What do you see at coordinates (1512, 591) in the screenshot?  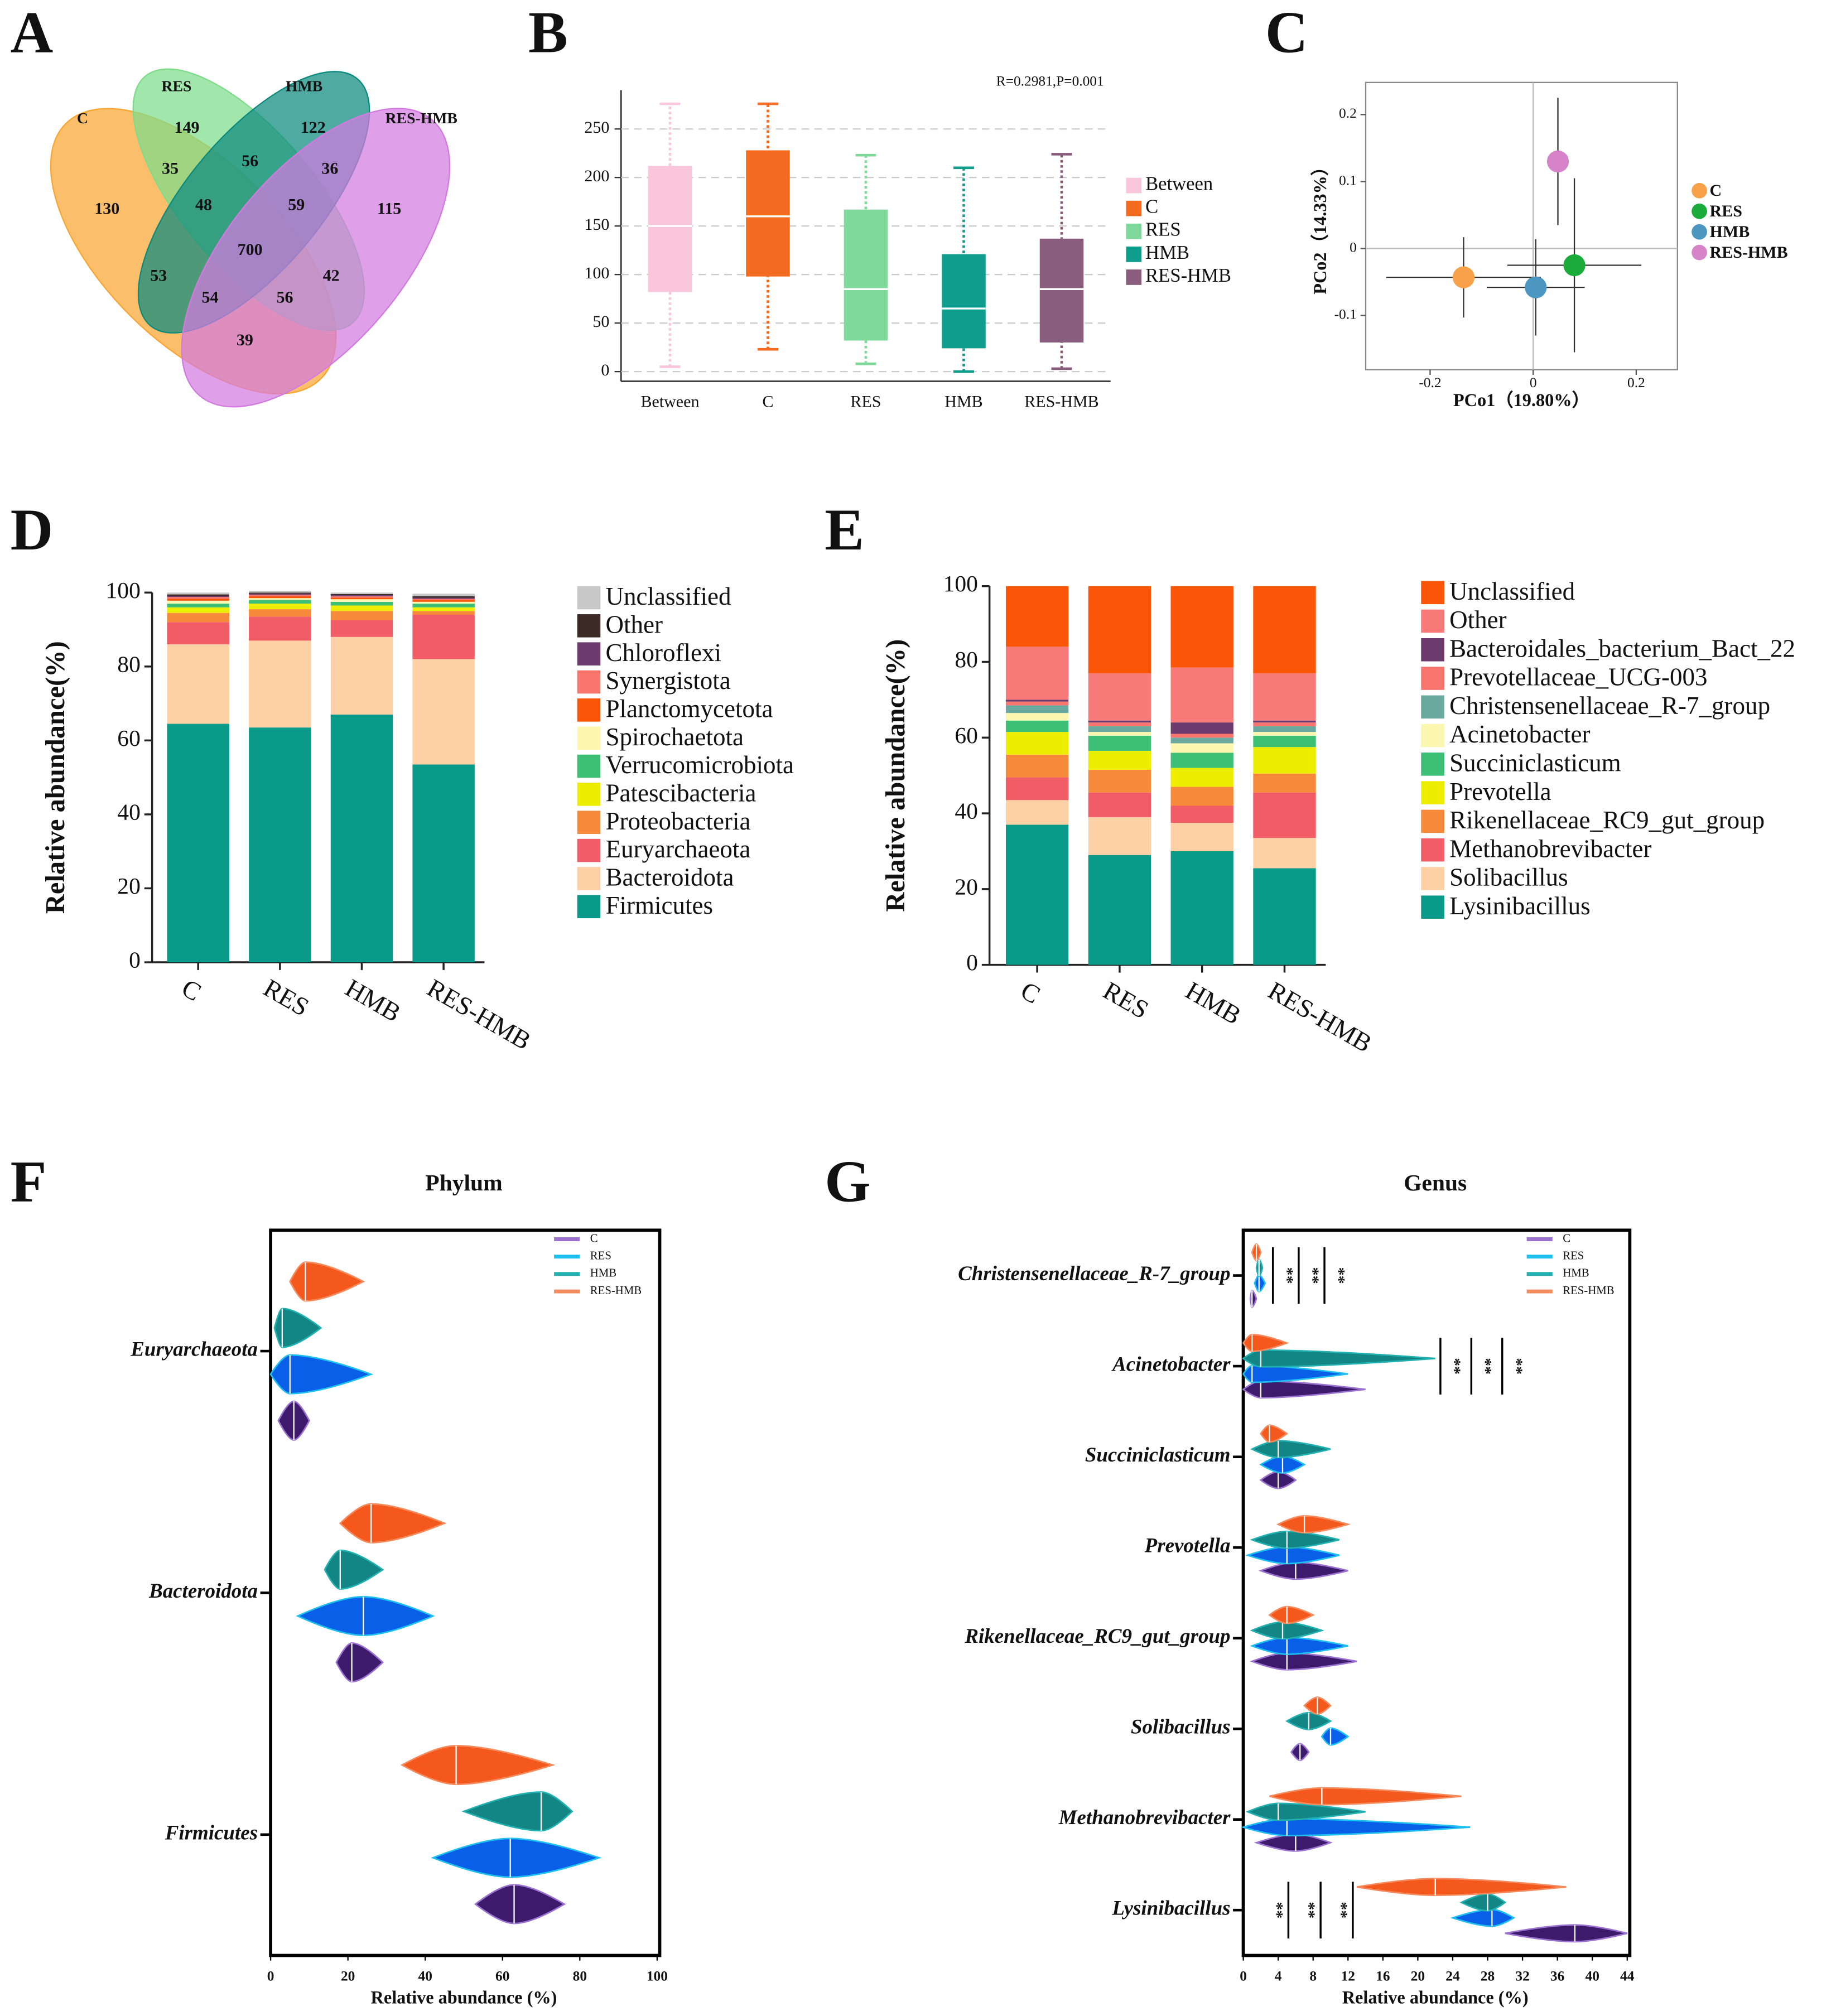 I see `legend-label: Unclassified` at bounding box center [1512, 591].